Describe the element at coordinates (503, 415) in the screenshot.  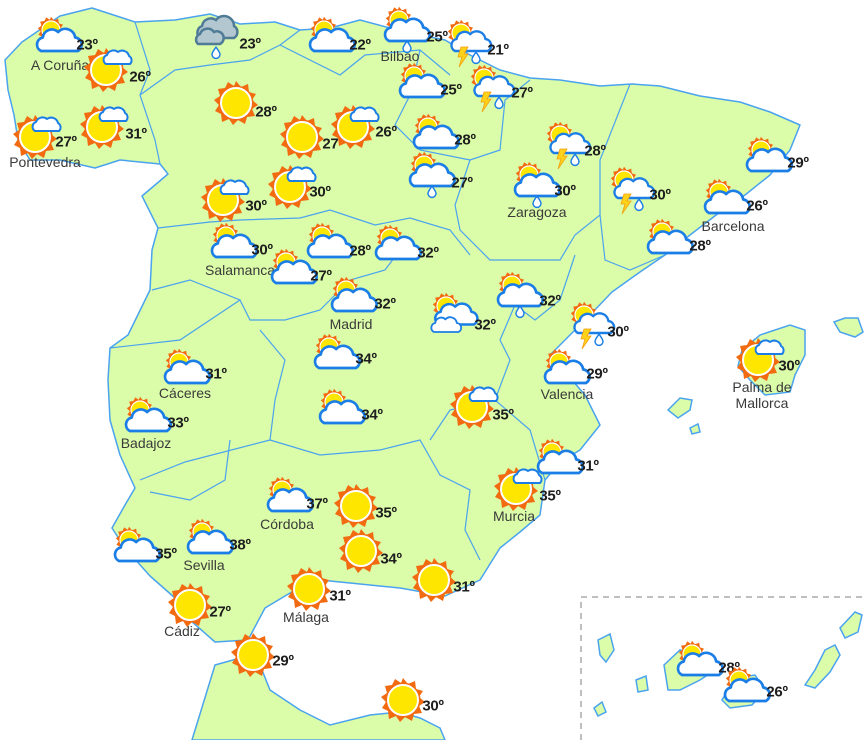
I see `temperature-label: 35º` at that location.